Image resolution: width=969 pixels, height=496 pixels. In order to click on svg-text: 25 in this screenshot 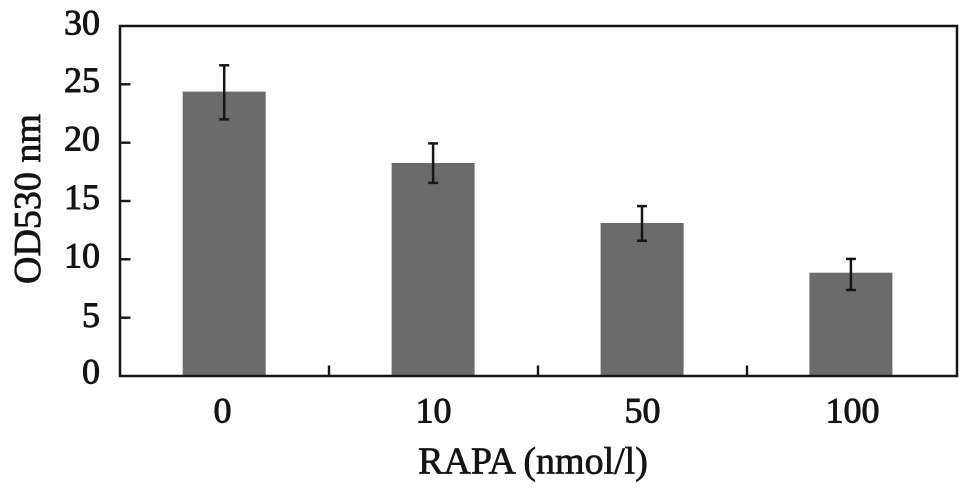, I will do `click(82, 80)`.